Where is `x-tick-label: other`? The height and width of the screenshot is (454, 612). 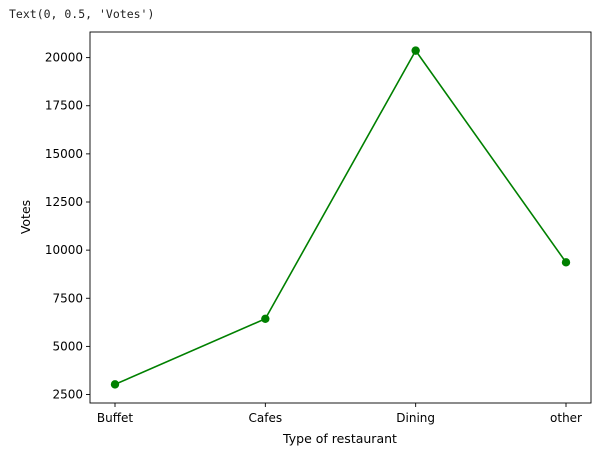 x-tick-label: other is located at coordinates (566, 418).